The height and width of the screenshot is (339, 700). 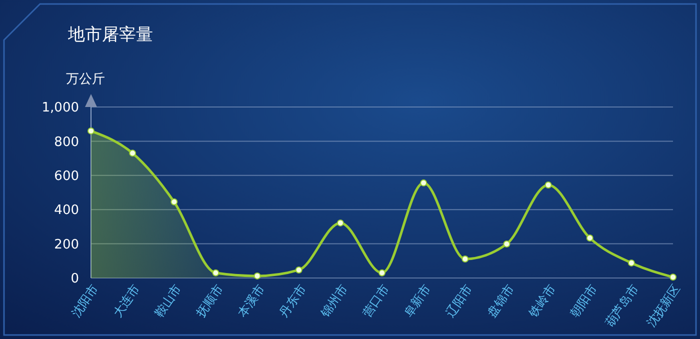 What do you see at coordinates (292, 301) in the screenshot?
I see `x-tick-label: 丹东市` at bounding box center [292, 301].